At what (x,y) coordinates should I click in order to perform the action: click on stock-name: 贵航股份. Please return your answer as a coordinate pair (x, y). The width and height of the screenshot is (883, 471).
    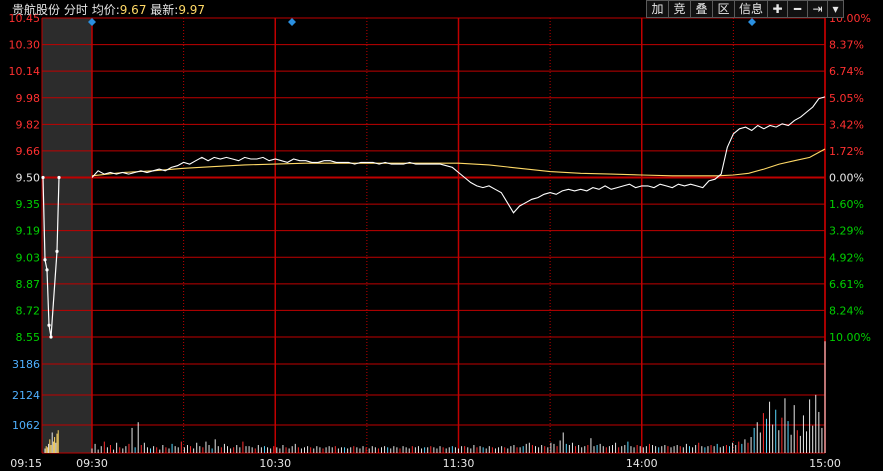
    Looking at the image, I should click on (36, 10).